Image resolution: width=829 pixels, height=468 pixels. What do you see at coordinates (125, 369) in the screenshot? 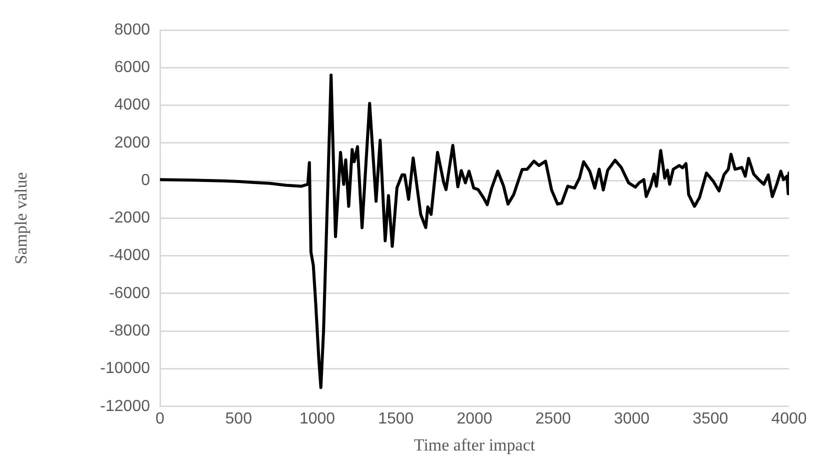
I see `y-tick-label: -10000` at bounding box center [125, 369].